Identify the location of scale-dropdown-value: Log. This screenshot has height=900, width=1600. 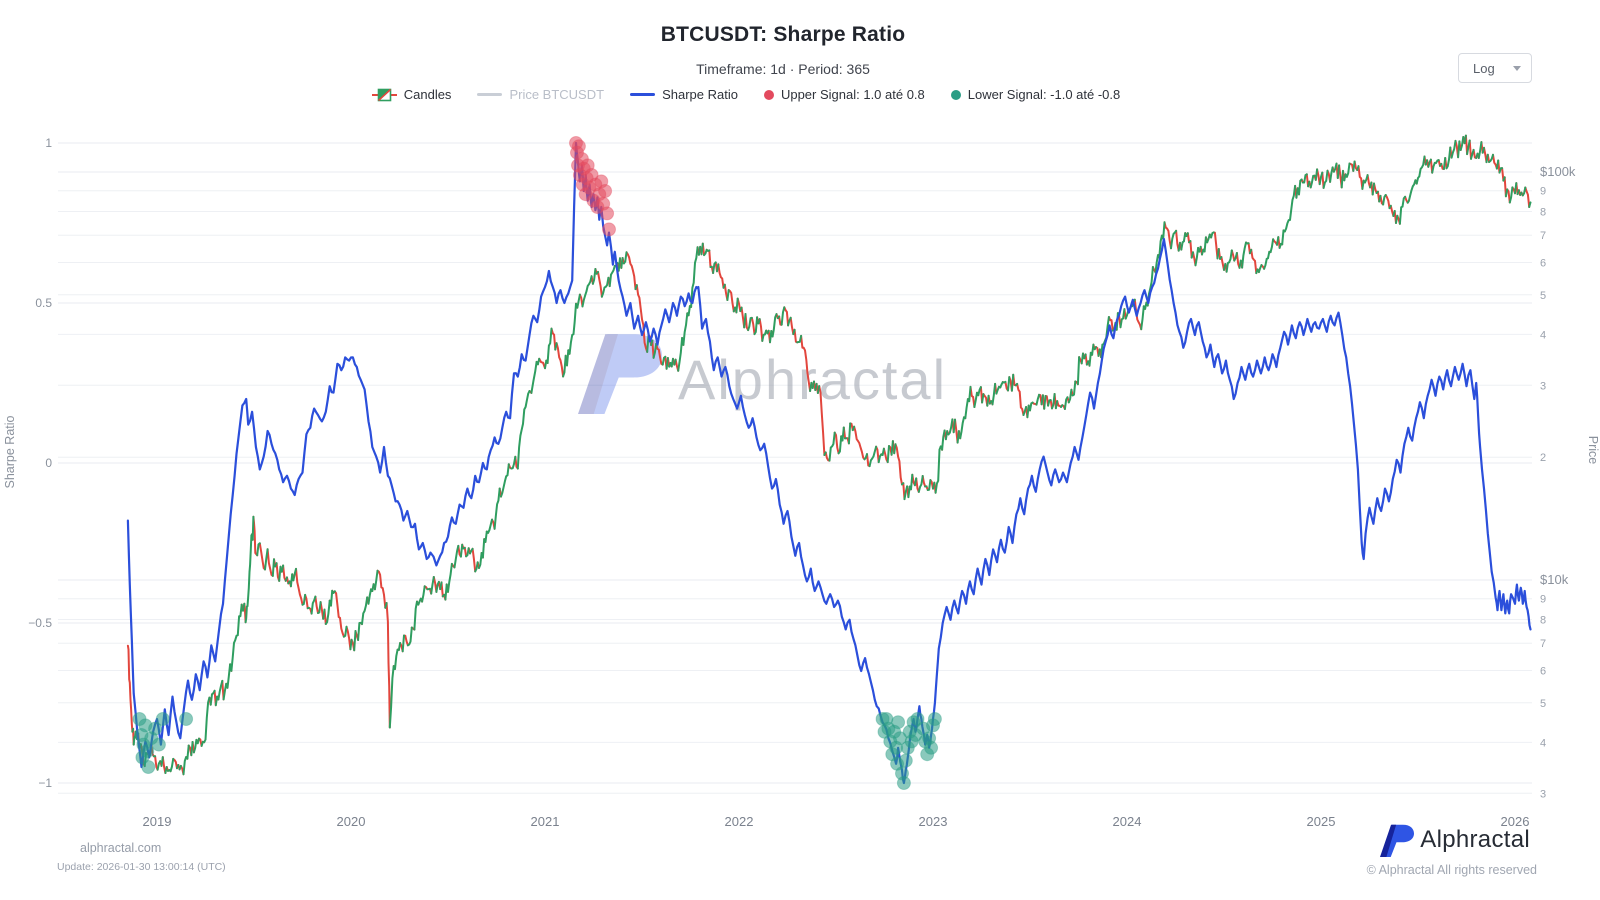
(1484, 68).